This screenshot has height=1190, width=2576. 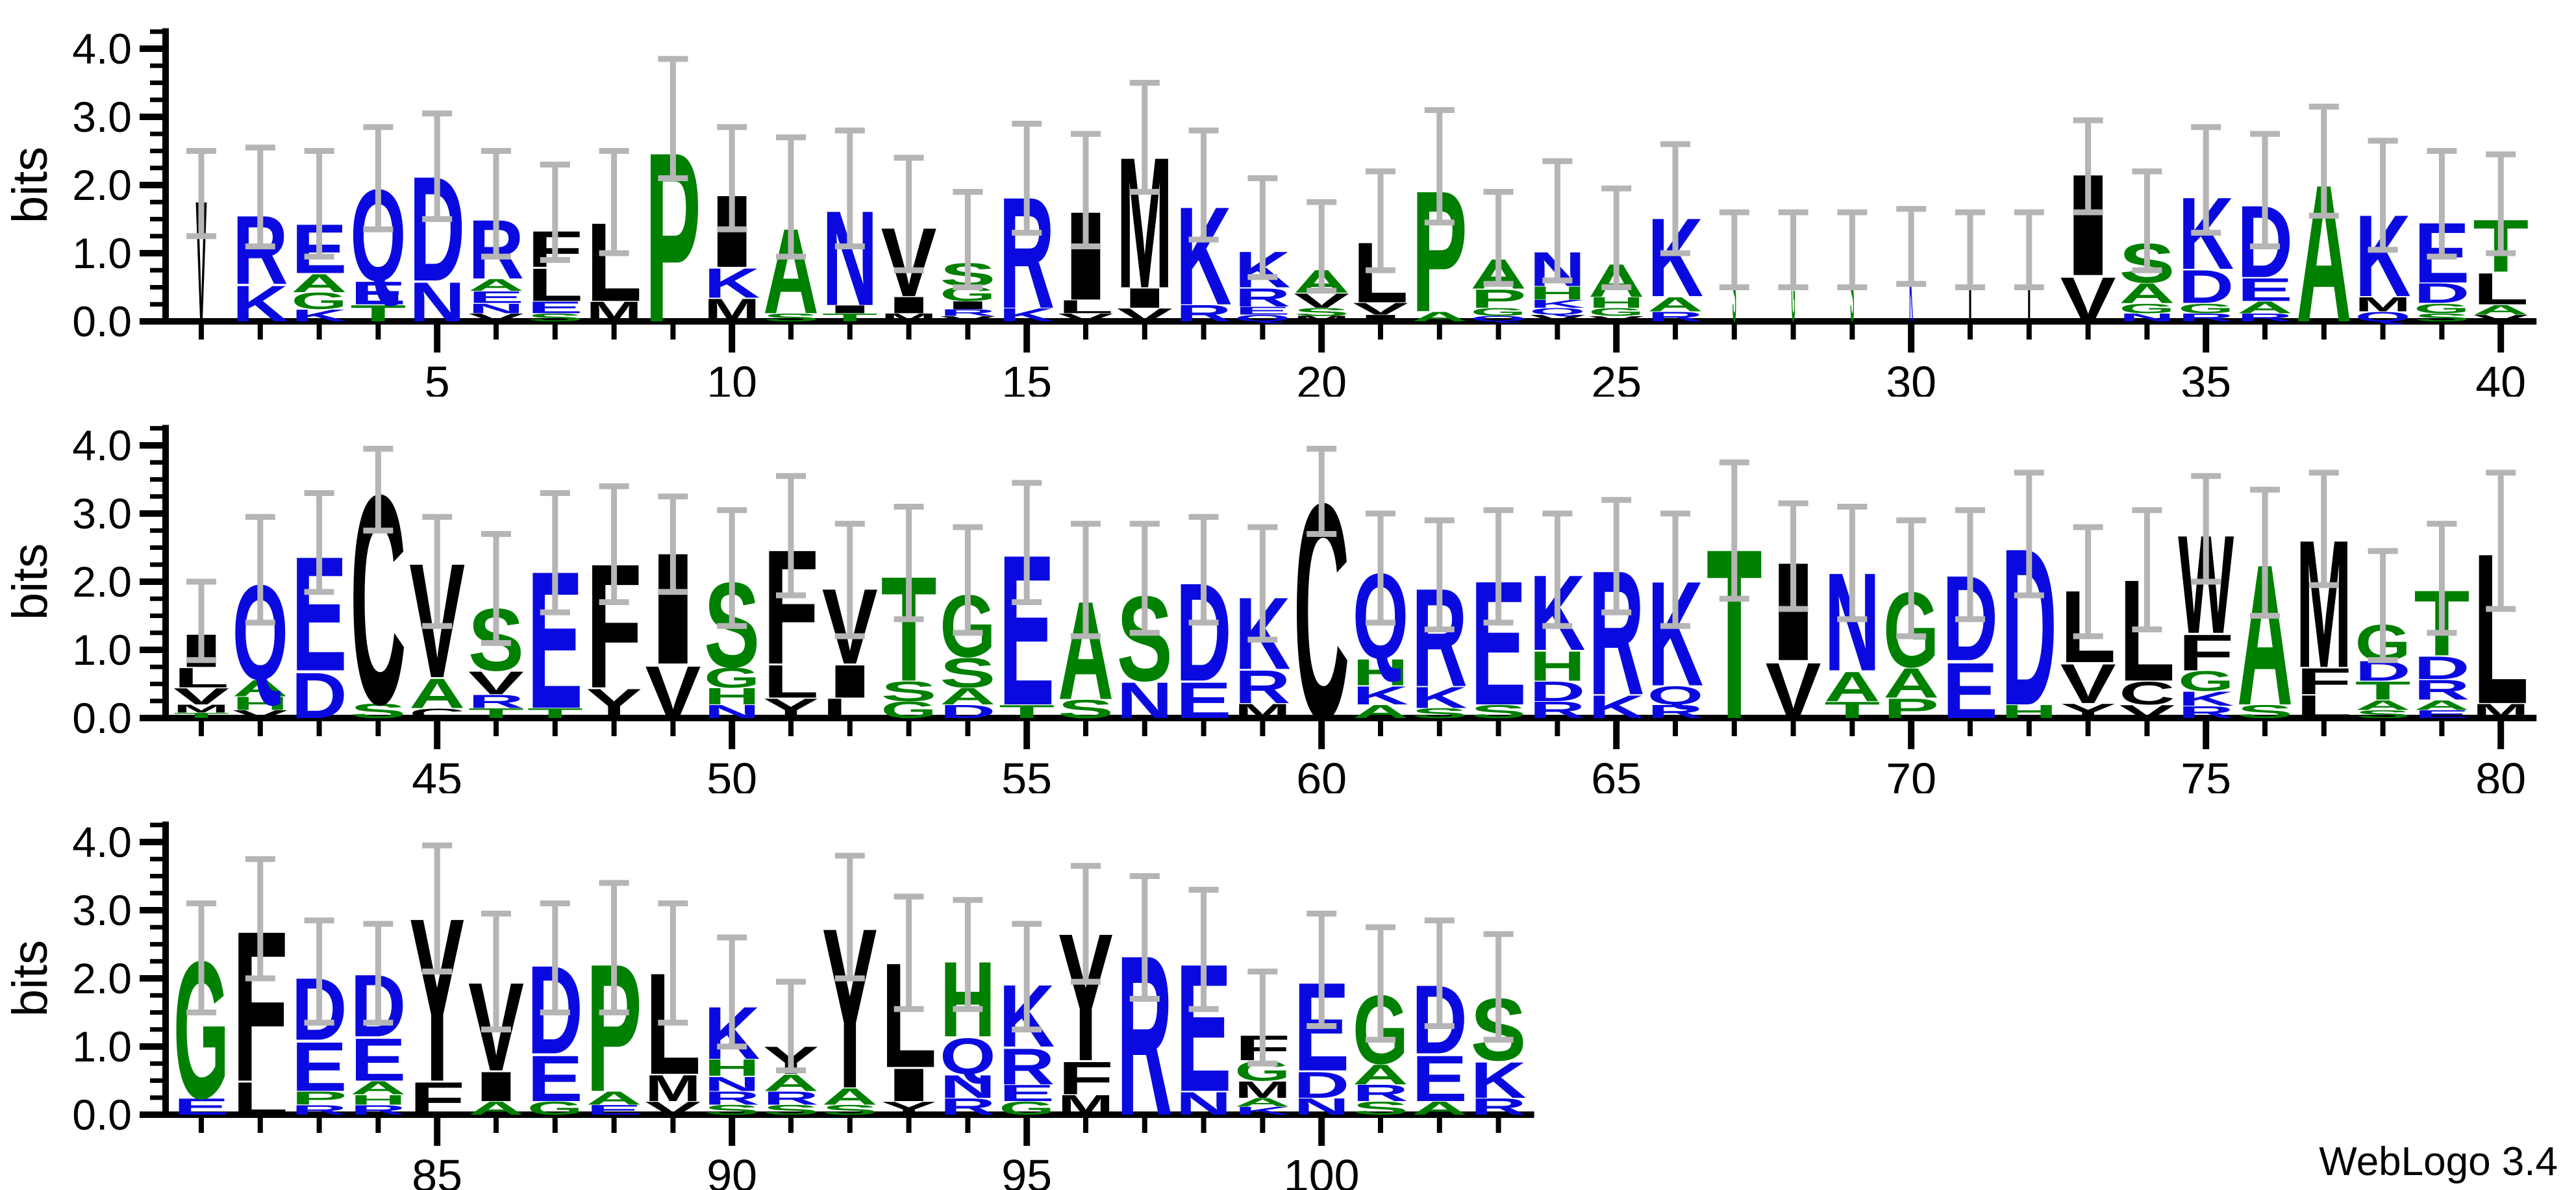 What do you see at coordinates (30, 581) in the screenshot?
I see `svg-text: bits` at bounding box center [30, 581].